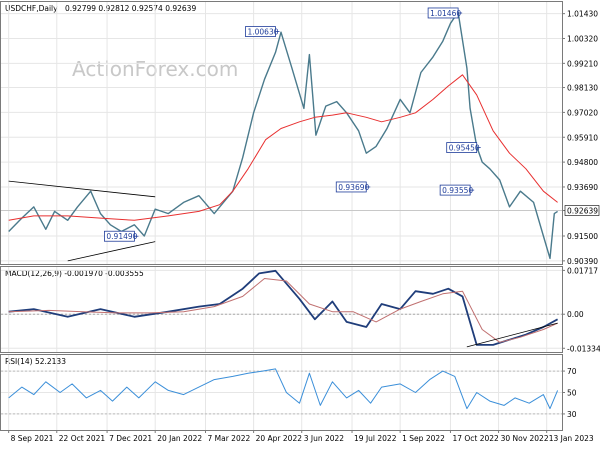  Describe the element at coordinates (121, 236) in the screenshot. I see `price-annotation-label: 0.91490` at that location.